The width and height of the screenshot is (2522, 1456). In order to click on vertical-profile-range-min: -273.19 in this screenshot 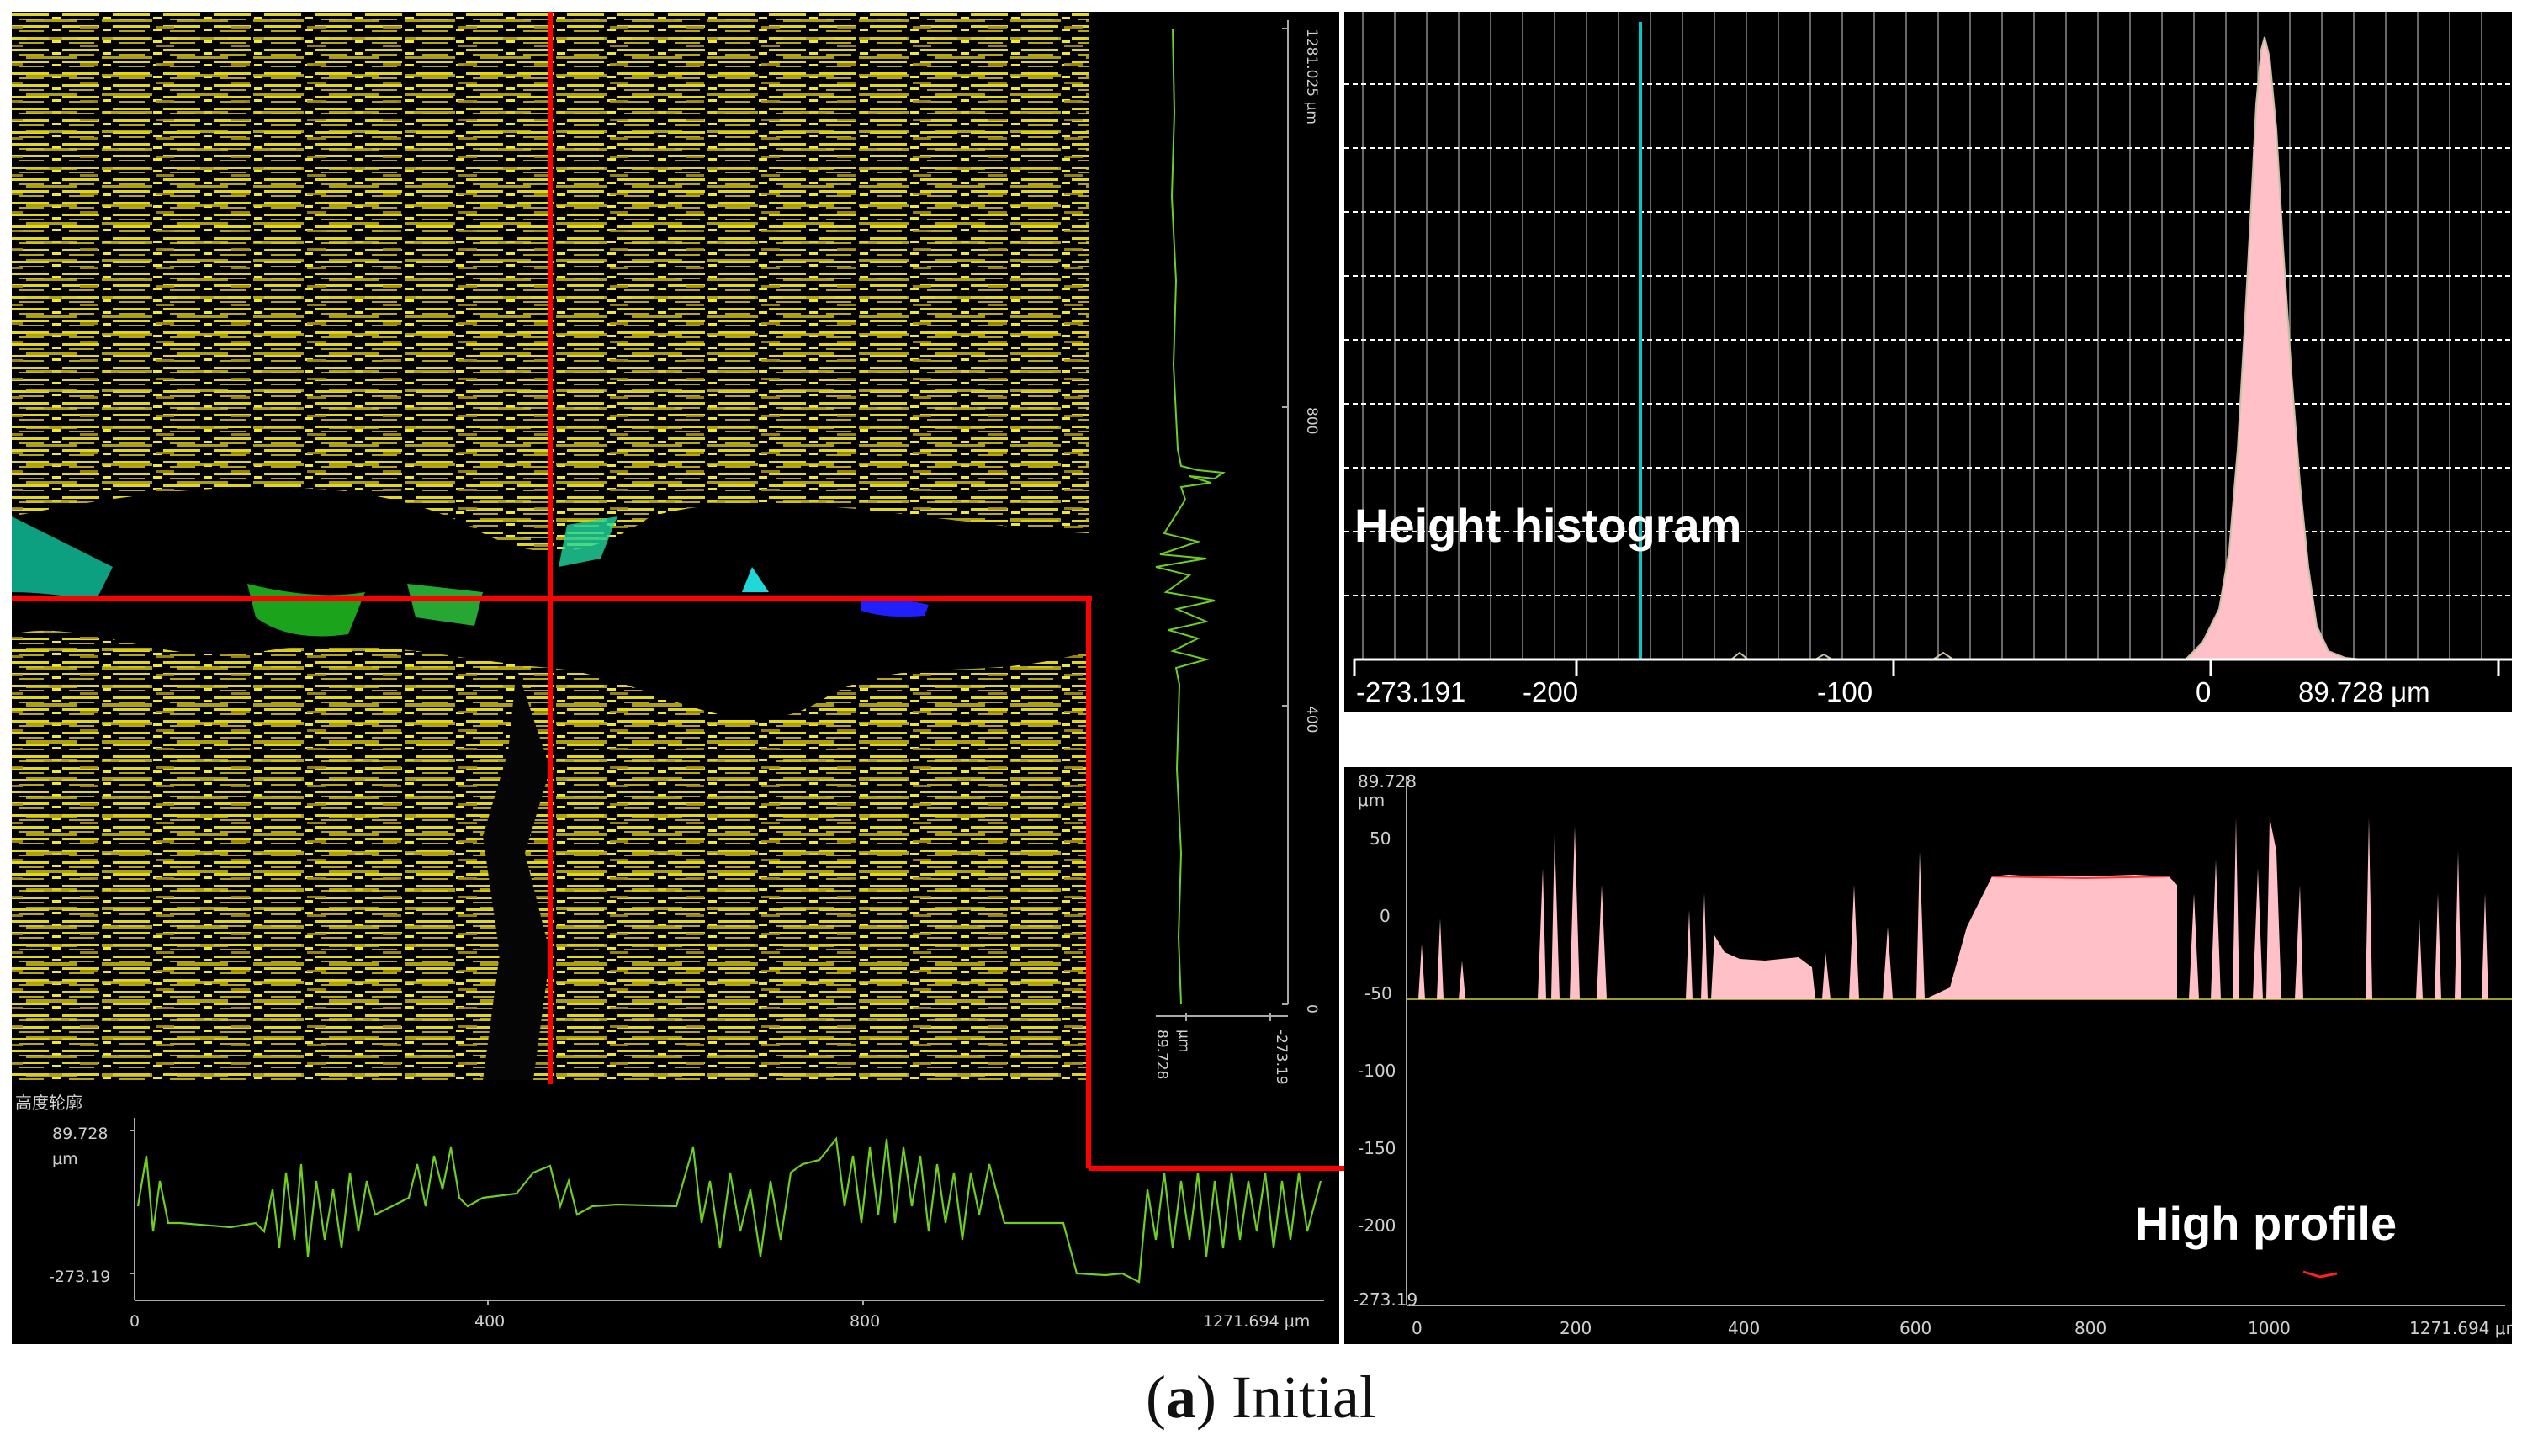, I will do `click(1281, 1057)`.